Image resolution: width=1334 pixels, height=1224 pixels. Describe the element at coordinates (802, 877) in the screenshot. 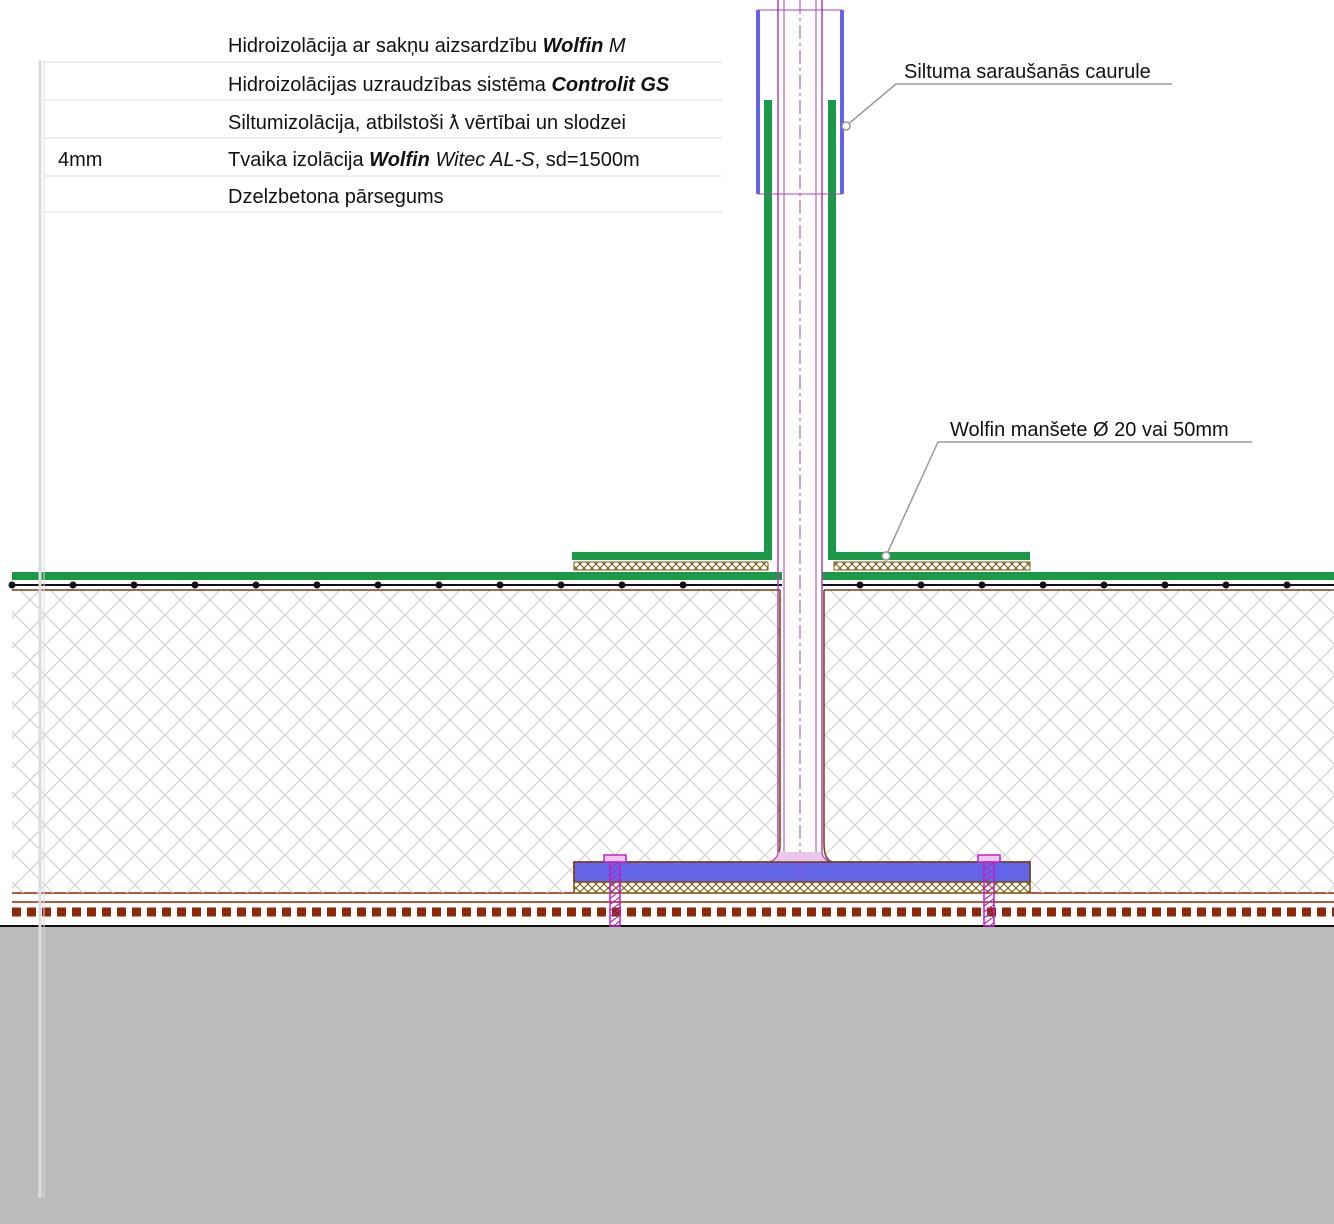

I see `base-plate` at that location.